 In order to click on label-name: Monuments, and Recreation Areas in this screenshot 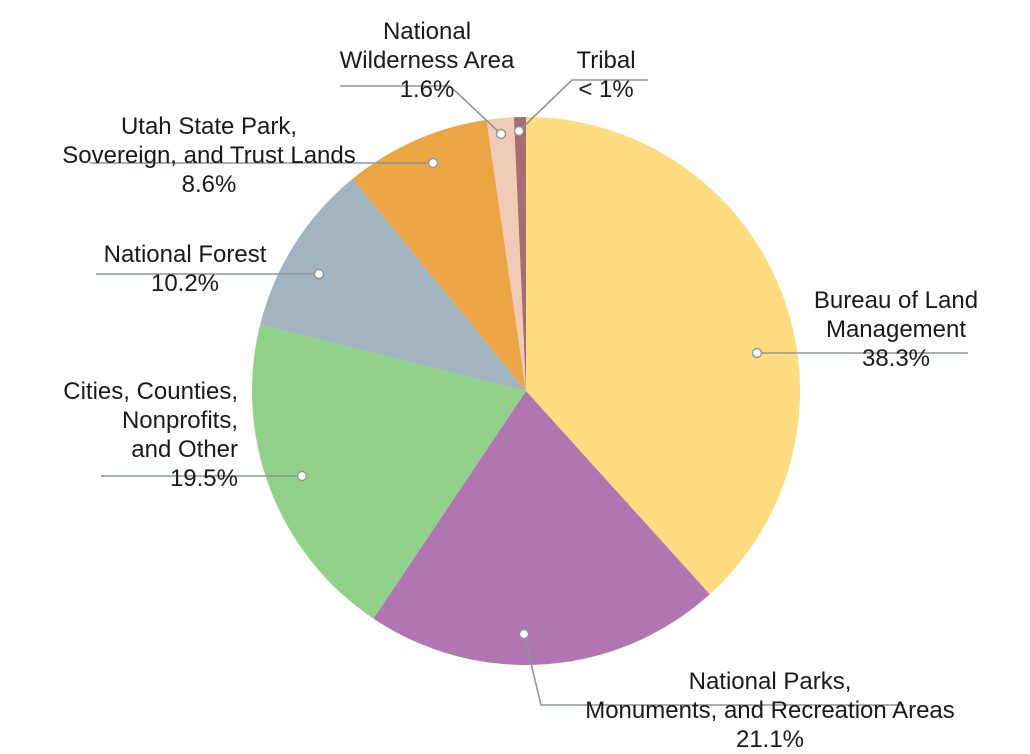, I will do `click(770, 710)`.